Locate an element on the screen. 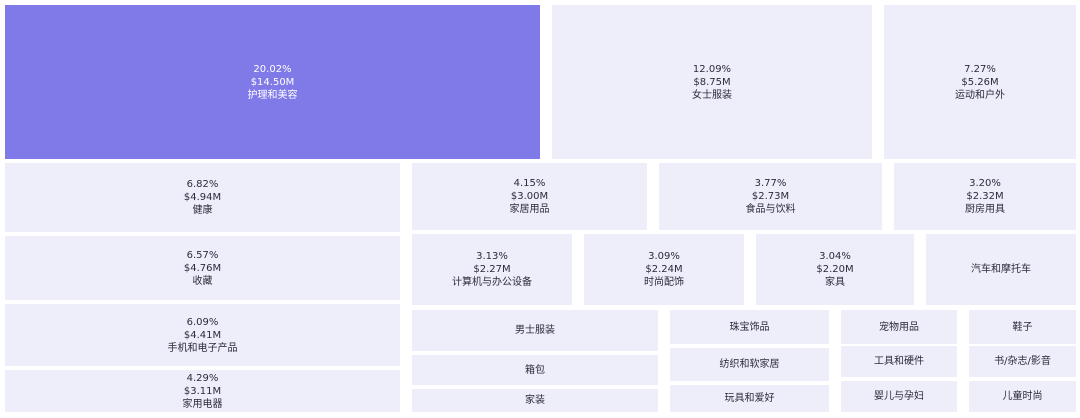 The height and width of the screenshot is (418, 1080). tile-value: $2.32M is located at coordinates (985, 196).